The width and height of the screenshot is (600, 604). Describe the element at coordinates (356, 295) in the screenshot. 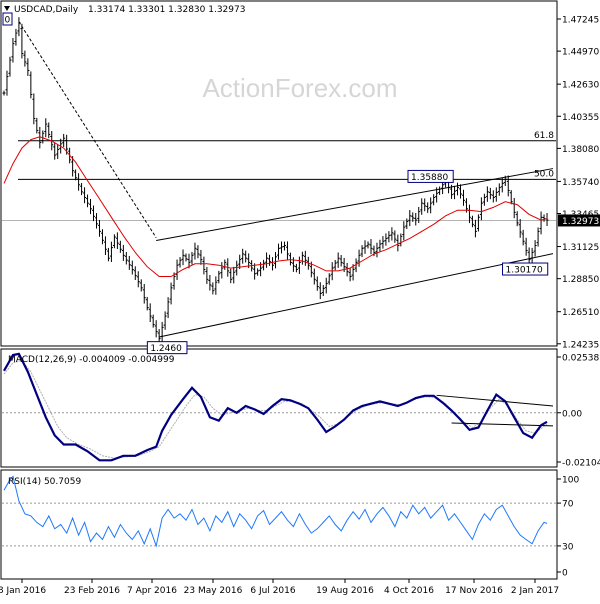

I see `channel-lower-line` at that location.